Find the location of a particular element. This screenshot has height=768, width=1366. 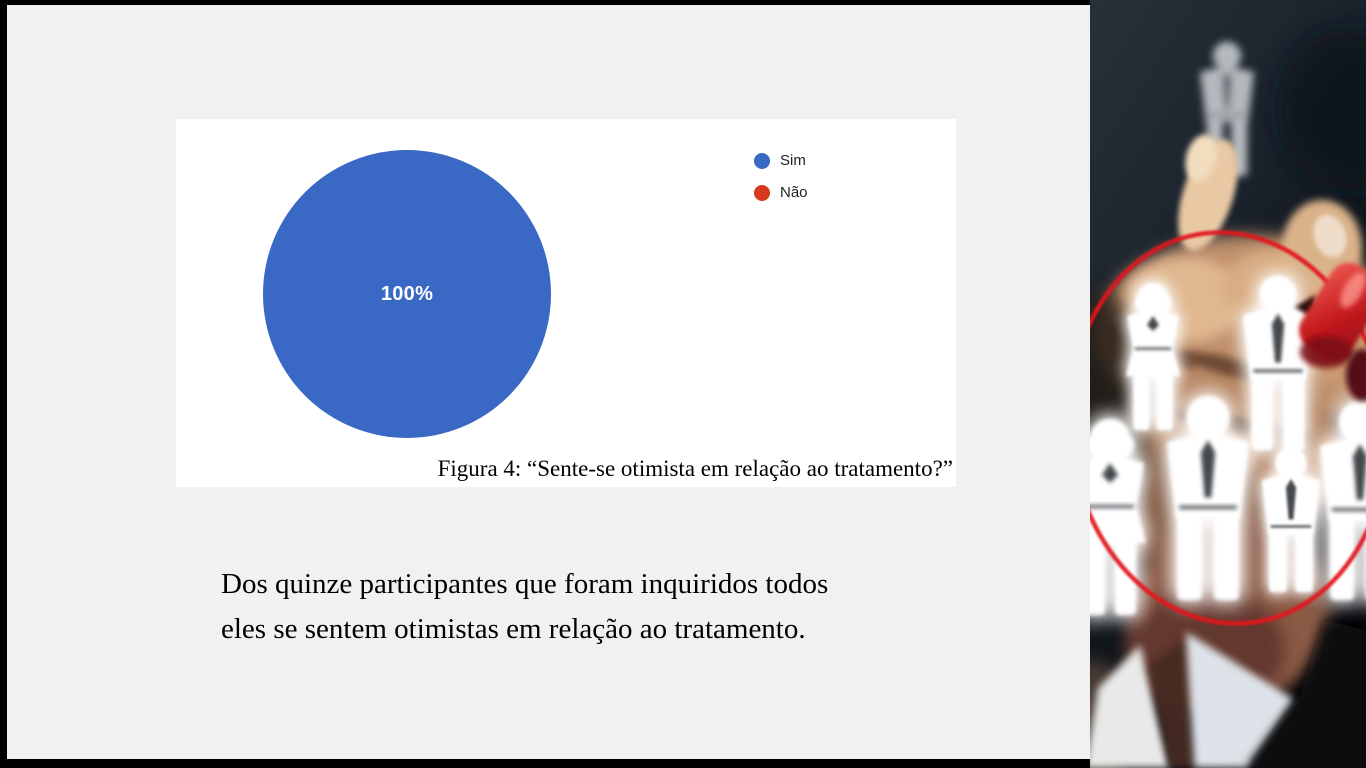

dark-suit is located at coordinates (1307, 694).